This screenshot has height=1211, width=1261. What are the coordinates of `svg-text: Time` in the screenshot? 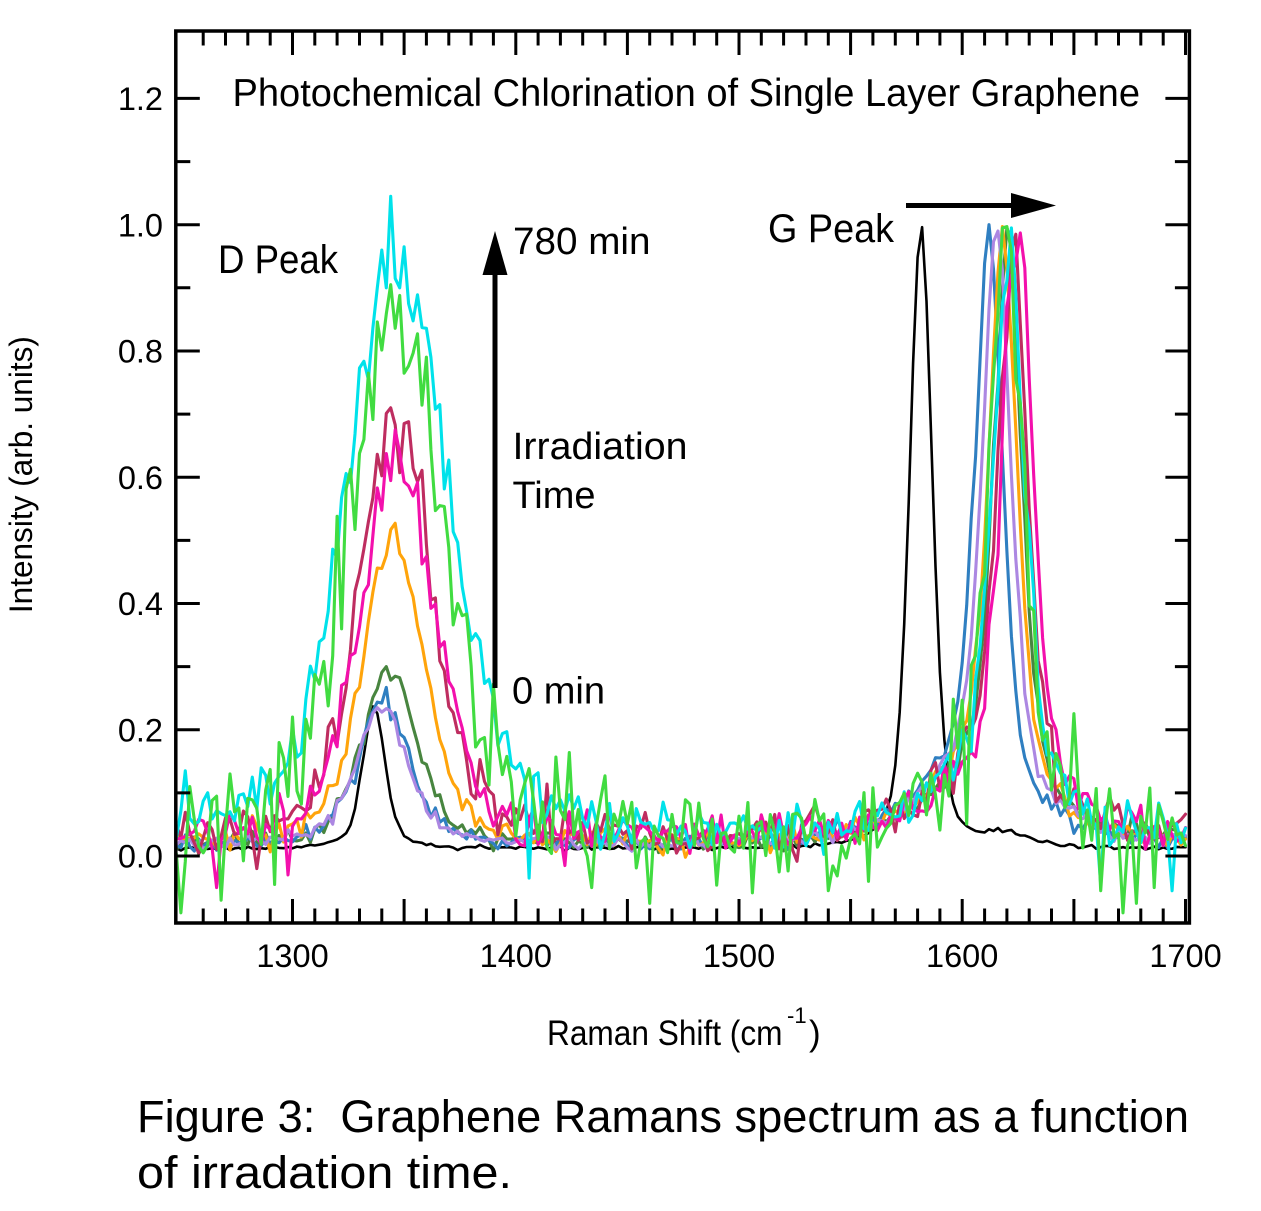 It's located at (554, 496).